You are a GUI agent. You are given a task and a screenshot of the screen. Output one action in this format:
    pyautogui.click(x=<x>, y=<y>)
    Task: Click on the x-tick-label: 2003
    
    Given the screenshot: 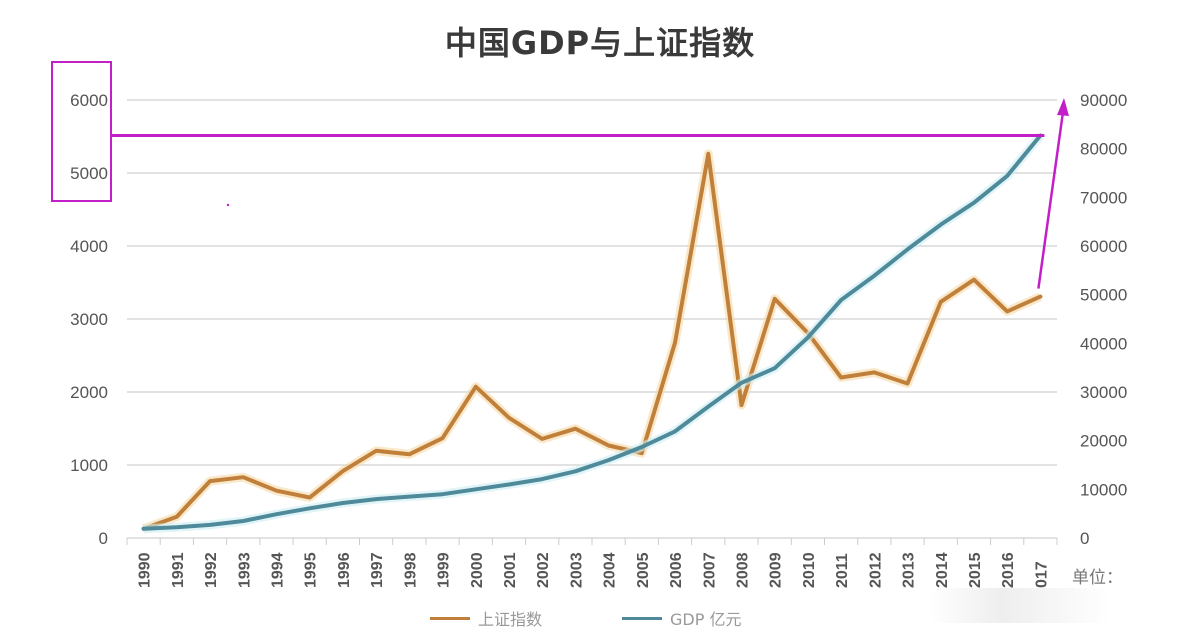 What is the action you would take?
    pyautogui.click(x=576, y=570)
    